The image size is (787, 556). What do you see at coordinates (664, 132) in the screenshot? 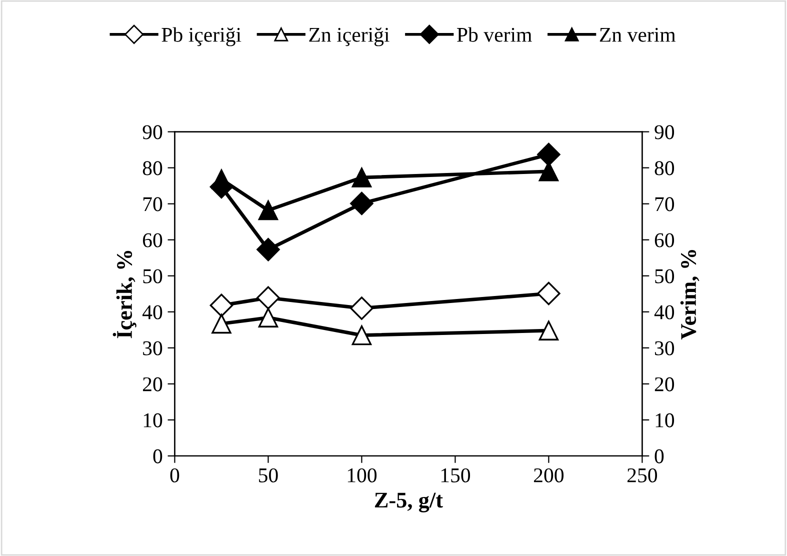
I see `y2-tick-label: 90` at bounding box center [664, 132].